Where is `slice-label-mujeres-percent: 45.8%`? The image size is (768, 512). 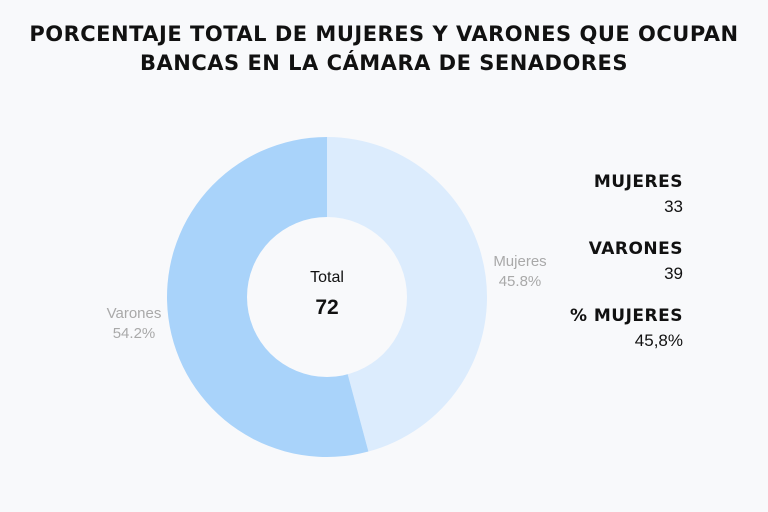
slice-label-mujeres-percent: 45.8% is located at coordinates (520, 281).